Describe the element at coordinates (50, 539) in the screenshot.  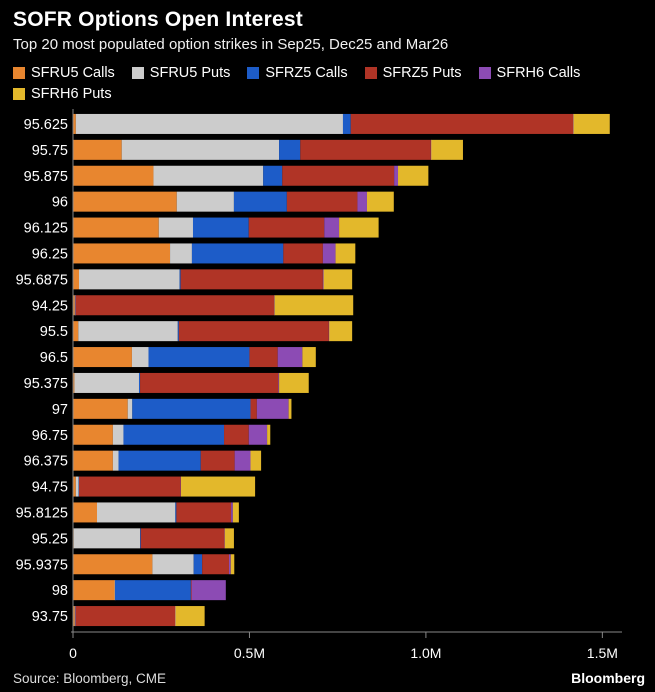
I see `category-label: 95.25` at that location.